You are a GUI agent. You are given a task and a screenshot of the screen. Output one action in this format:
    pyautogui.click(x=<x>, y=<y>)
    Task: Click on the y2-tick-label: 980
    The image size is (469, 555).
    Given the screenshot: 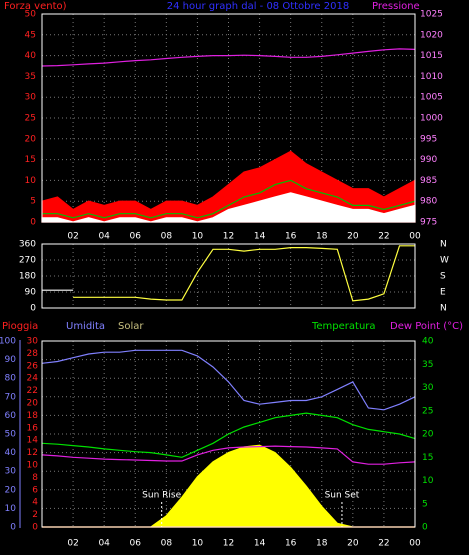 What is the action you would take?
    pyautogui.click(x=428, y=202)
    